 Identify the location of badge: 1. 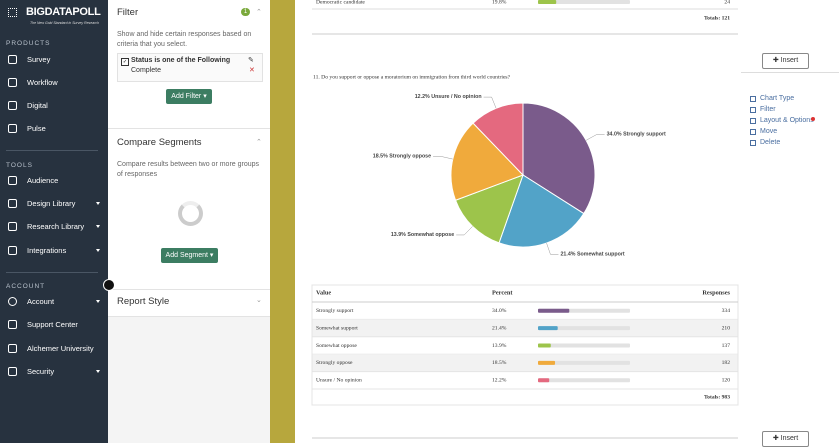
(245, 12).